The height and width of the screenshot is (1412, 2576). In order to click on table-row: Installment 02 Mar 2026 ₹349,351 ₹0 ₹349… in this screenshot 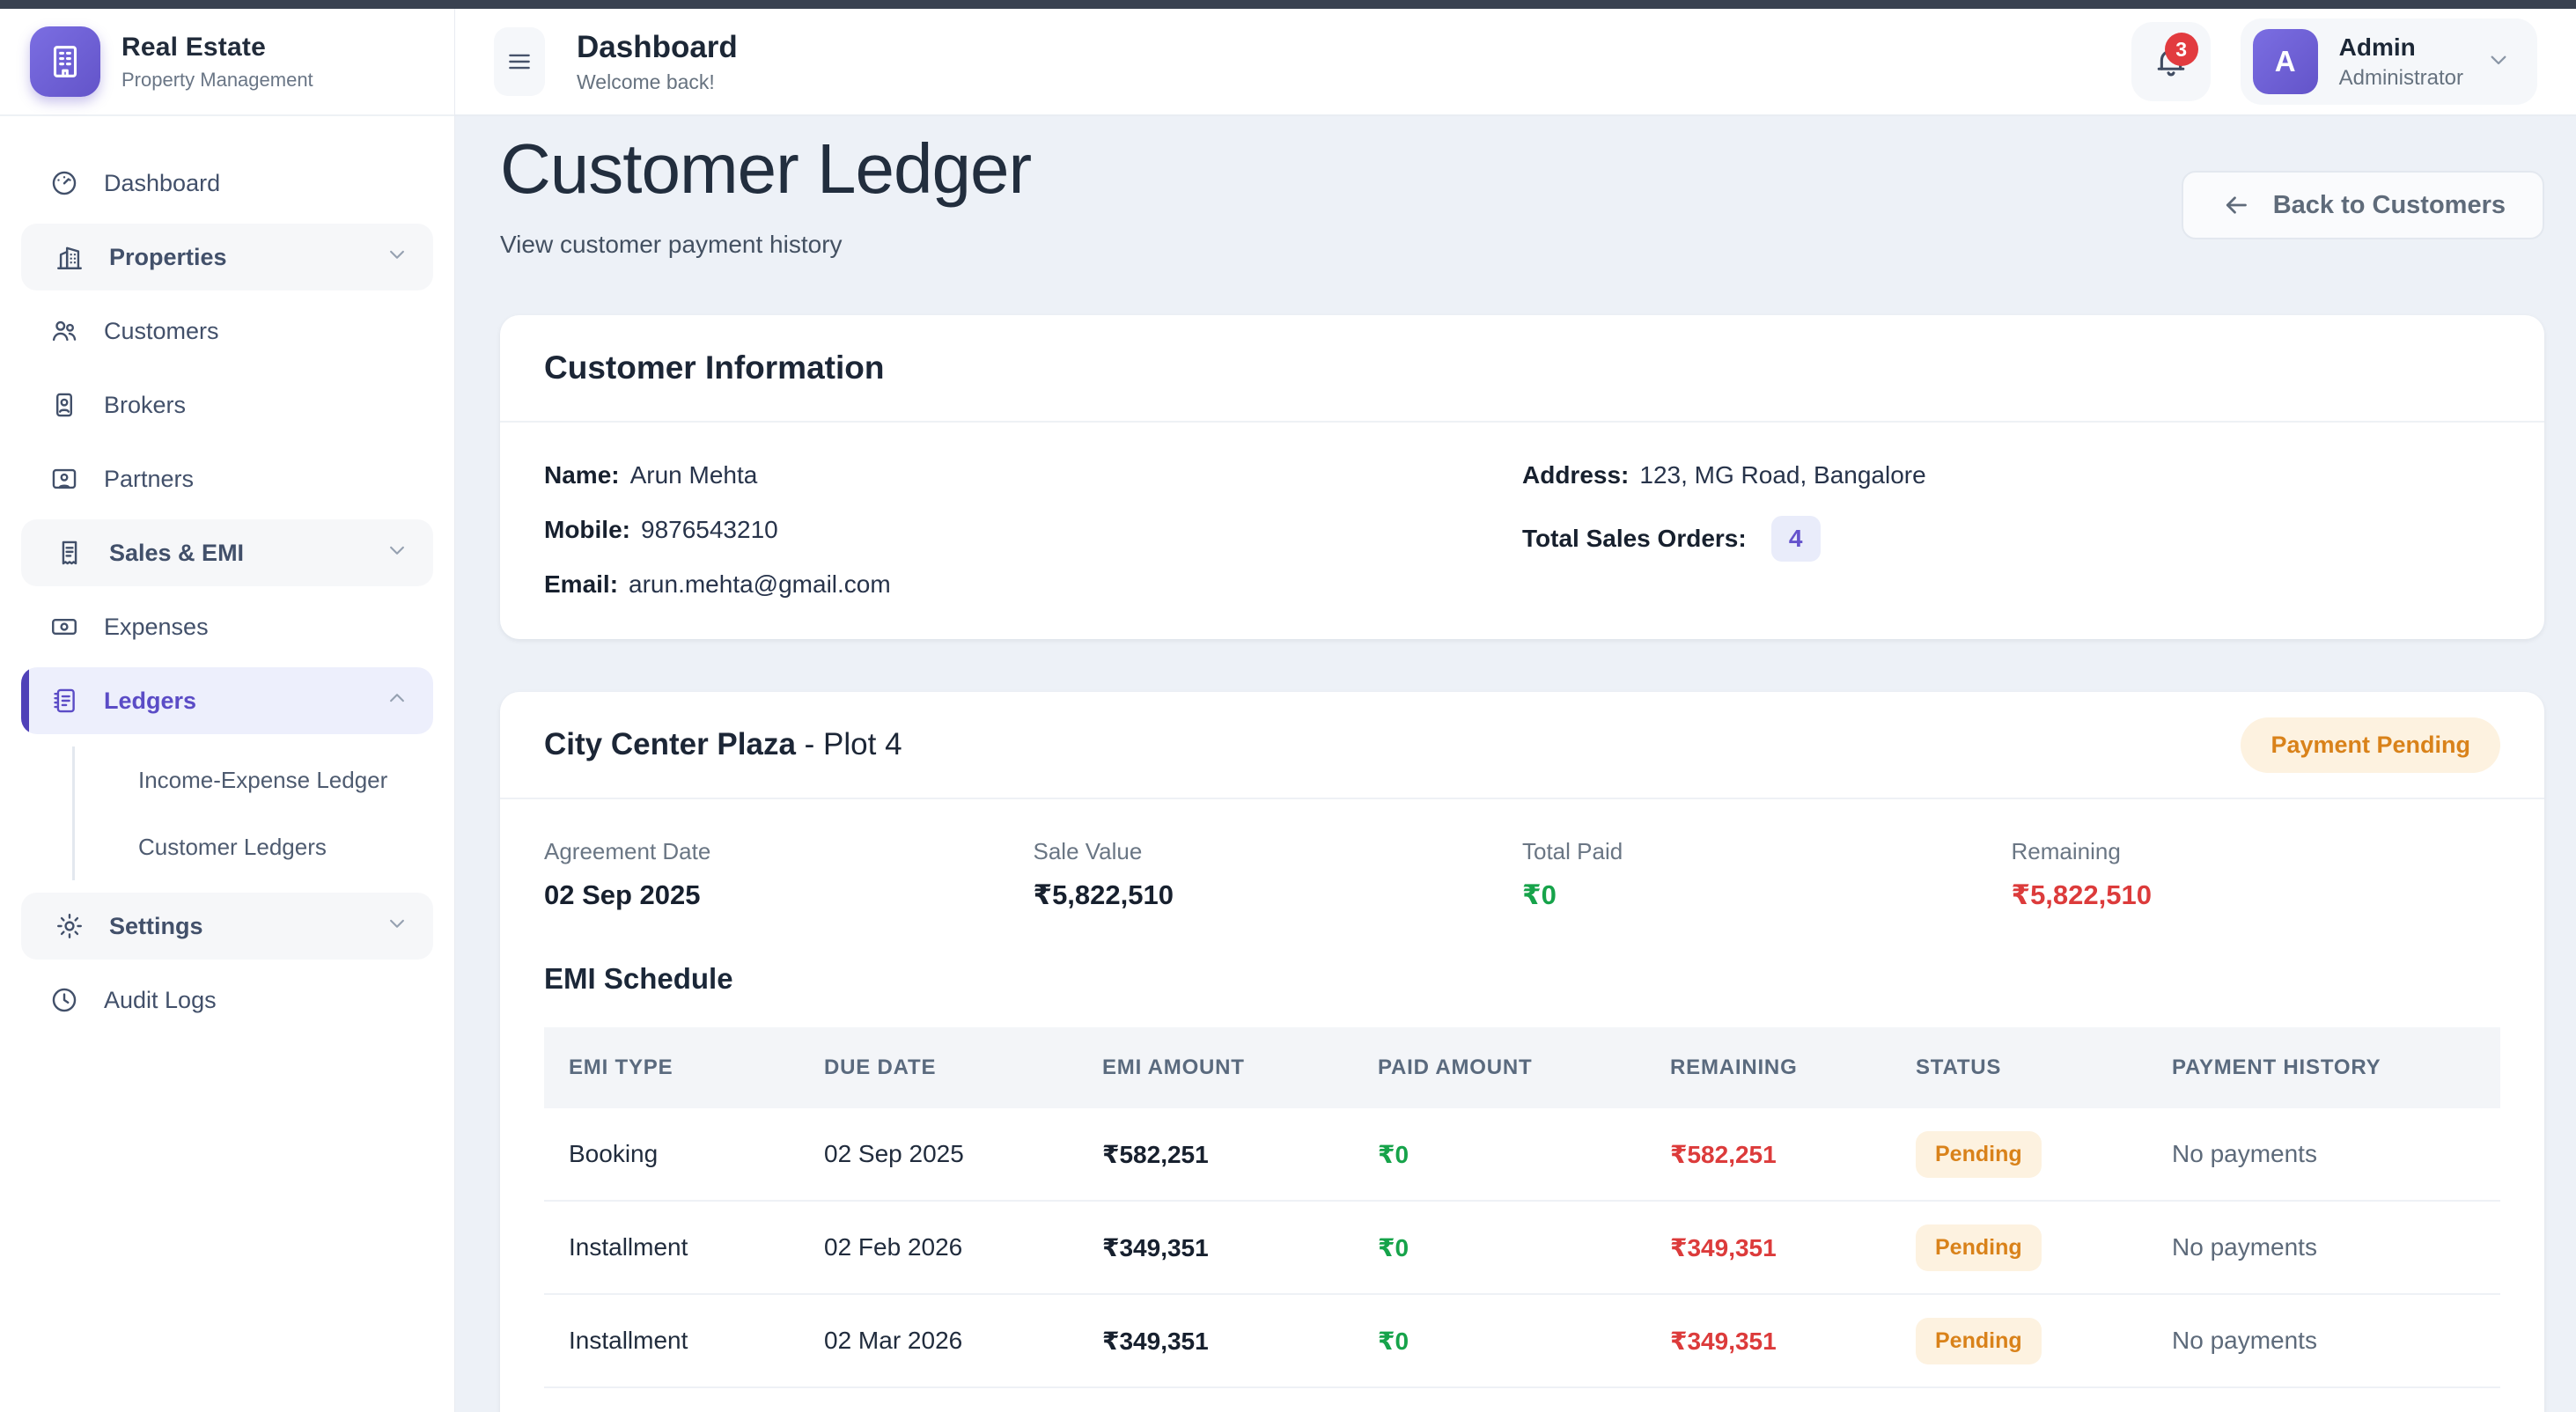, I will do `click(1522, 1341)`.